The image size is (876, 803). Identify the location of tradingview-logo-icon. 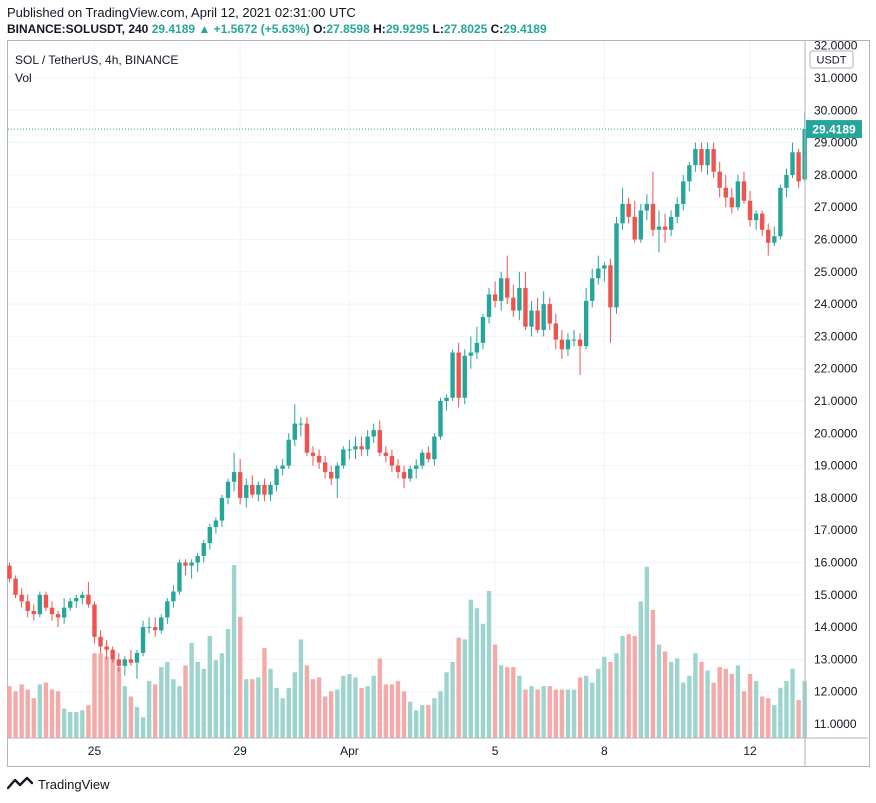
(20, 783).